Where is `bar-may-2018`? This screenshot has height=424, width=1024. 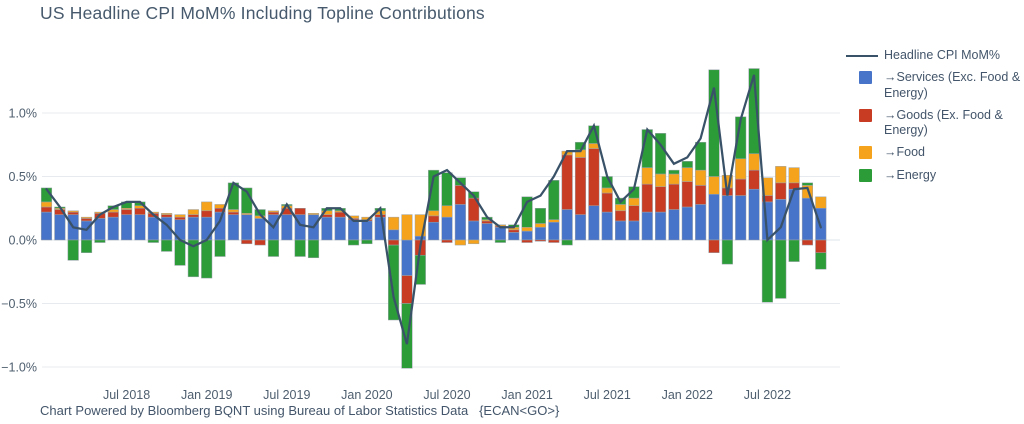 bar-may-2018 is located at coordinates (100, 227).